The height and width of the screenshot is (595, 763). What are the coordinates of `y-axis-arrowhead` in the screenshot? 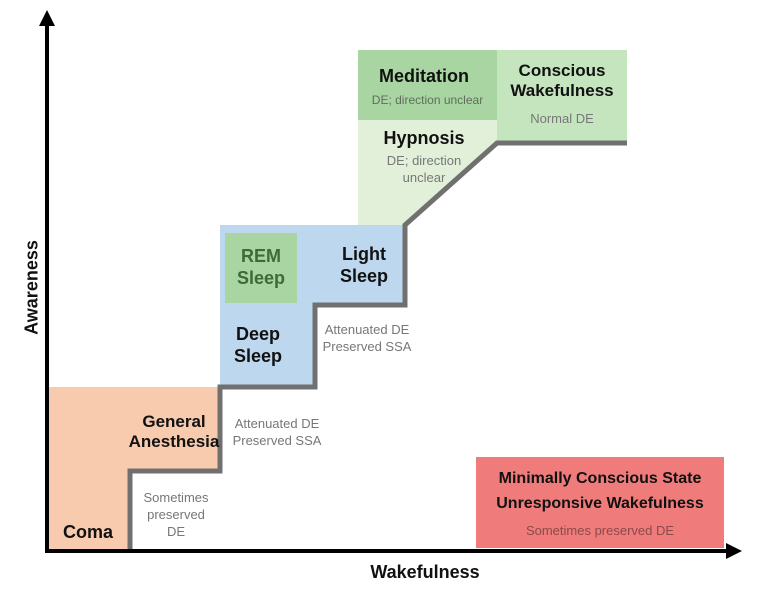 It's located at (47, 18).